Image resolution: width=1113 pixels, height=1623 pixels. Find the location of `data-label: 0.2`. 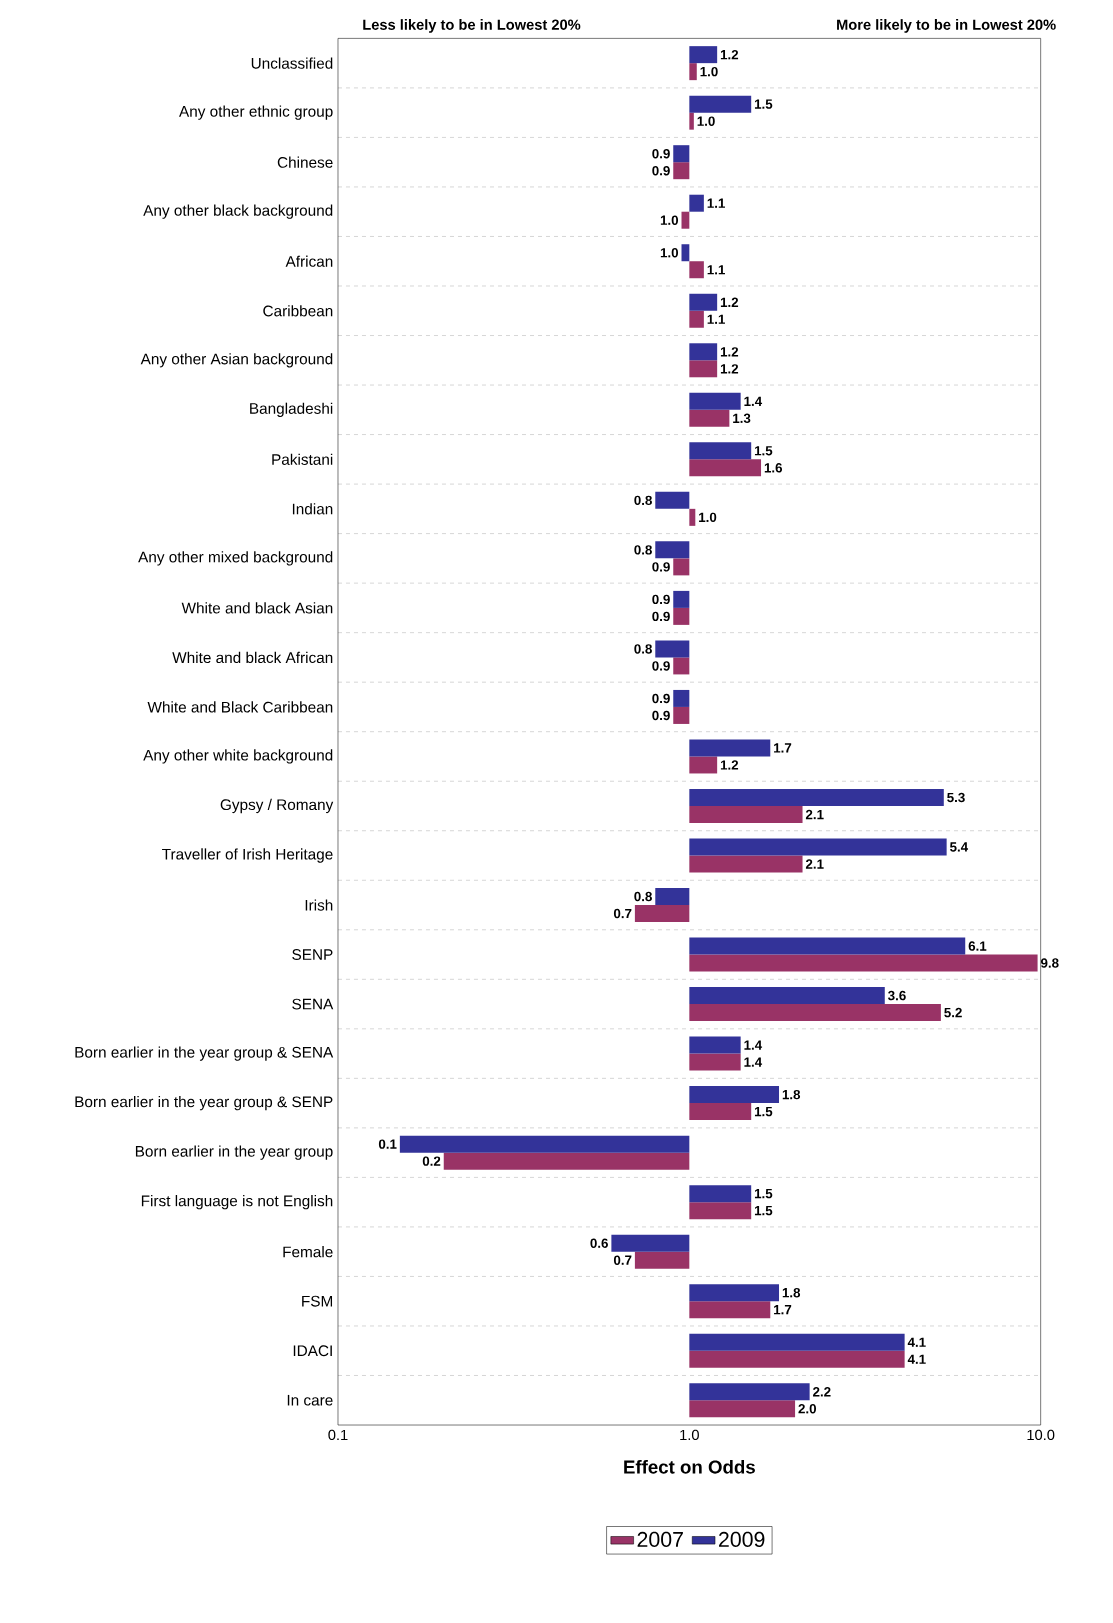

data-label: 0.2 is located at coordinates (431, 1161).